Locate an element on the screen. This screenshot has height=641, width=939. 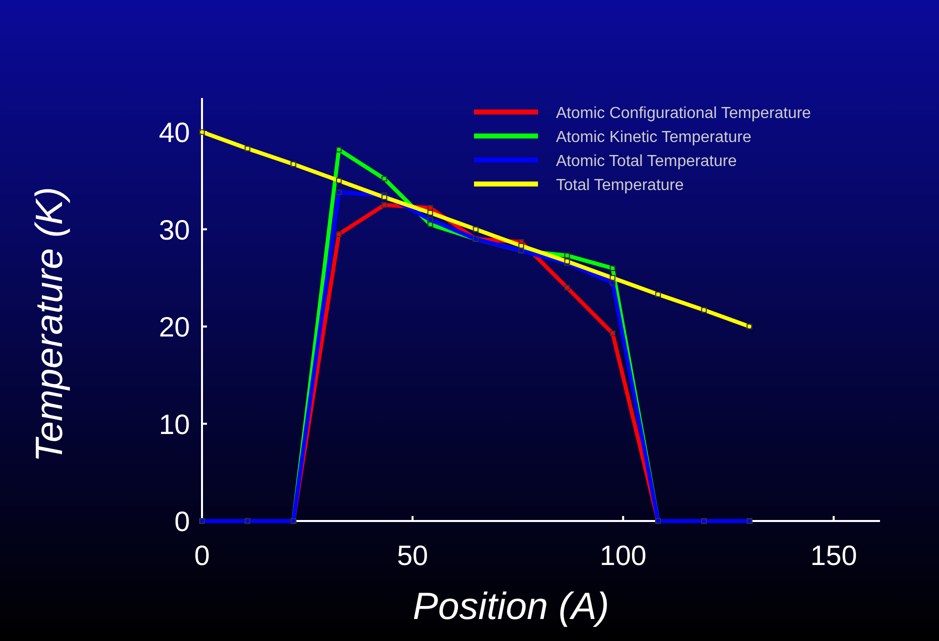
x-tick-label: 150 is located at coordinates (834, 555).